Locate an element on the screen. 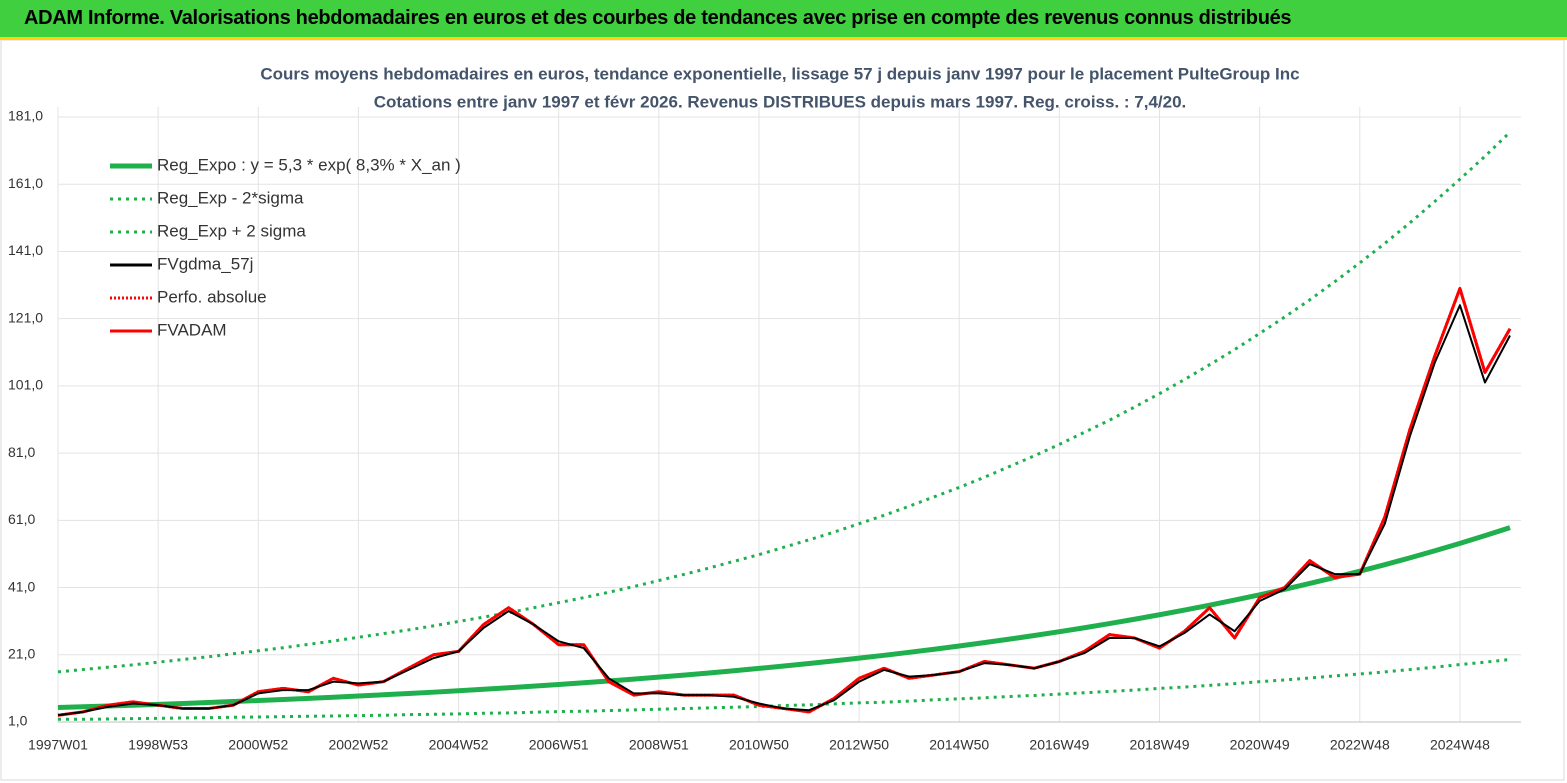 The height and width of the screenshot is (783, 1567). y-tick-label: 141,0 is located at coordinates (25, 250).